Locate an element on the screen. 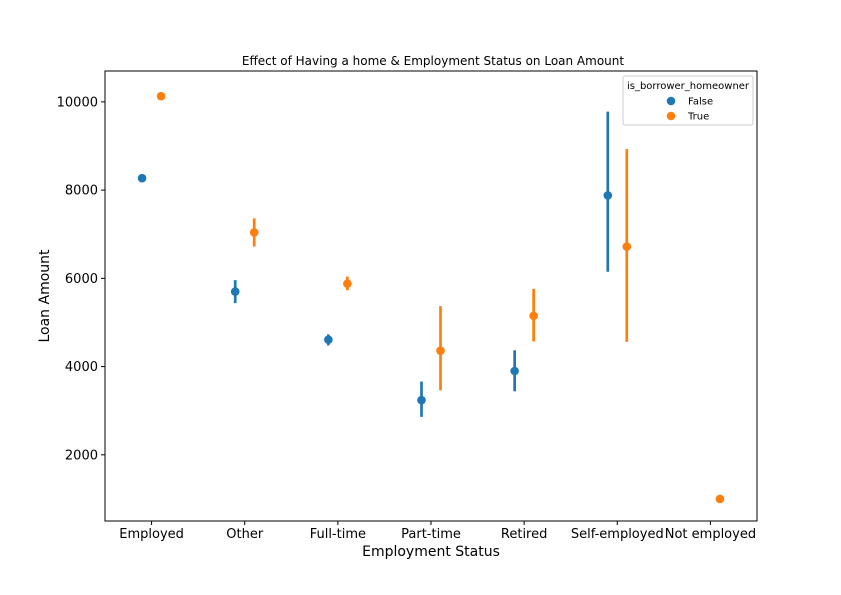 The width and height of the screenshot is (841, 595). y-tick-label: 6000 is located at coordinates (81, 279).